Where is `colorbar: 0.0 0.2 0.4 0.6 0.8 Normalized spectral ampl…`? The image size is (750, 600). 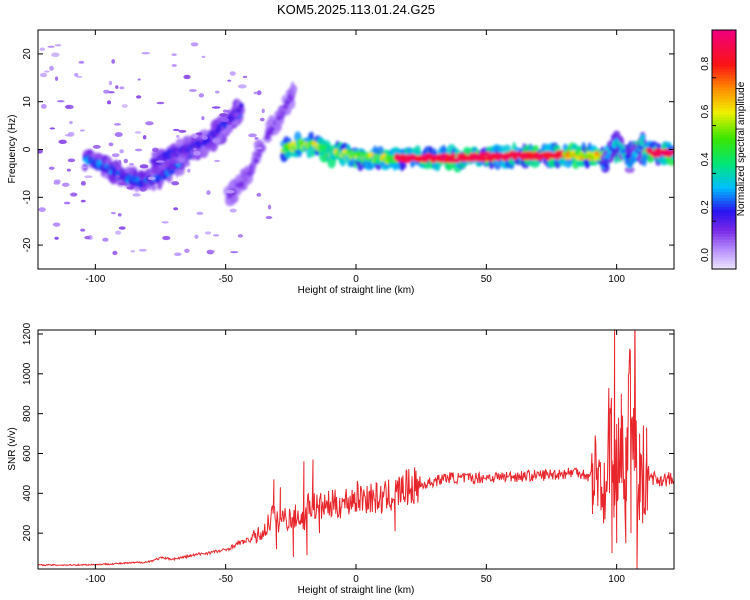 colorbar: 0.0 0.2 0.4 0.6 0.8 Normalized spectral ampl… is located at coordinates (723, 149).